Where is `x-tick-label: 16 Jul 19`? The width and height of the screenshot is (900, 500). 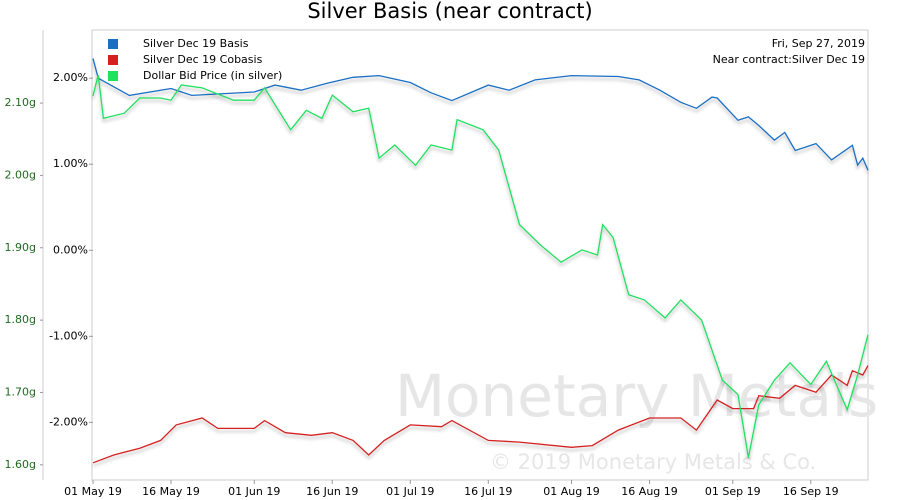
x-tick-label: 16 Jul 19 is located at coordinates (488, 491).